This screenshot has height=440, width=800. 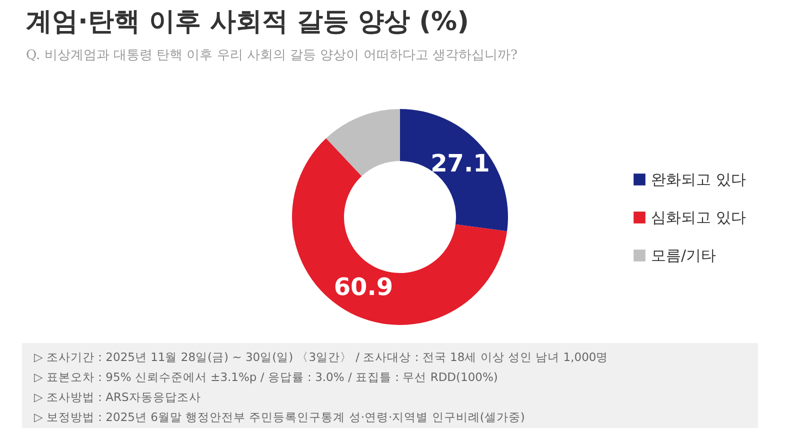 What do you see at coordinates (683, 255) in the screenshot?
I see `legend-label: 모름/기타` at bounding box center [683, 255].